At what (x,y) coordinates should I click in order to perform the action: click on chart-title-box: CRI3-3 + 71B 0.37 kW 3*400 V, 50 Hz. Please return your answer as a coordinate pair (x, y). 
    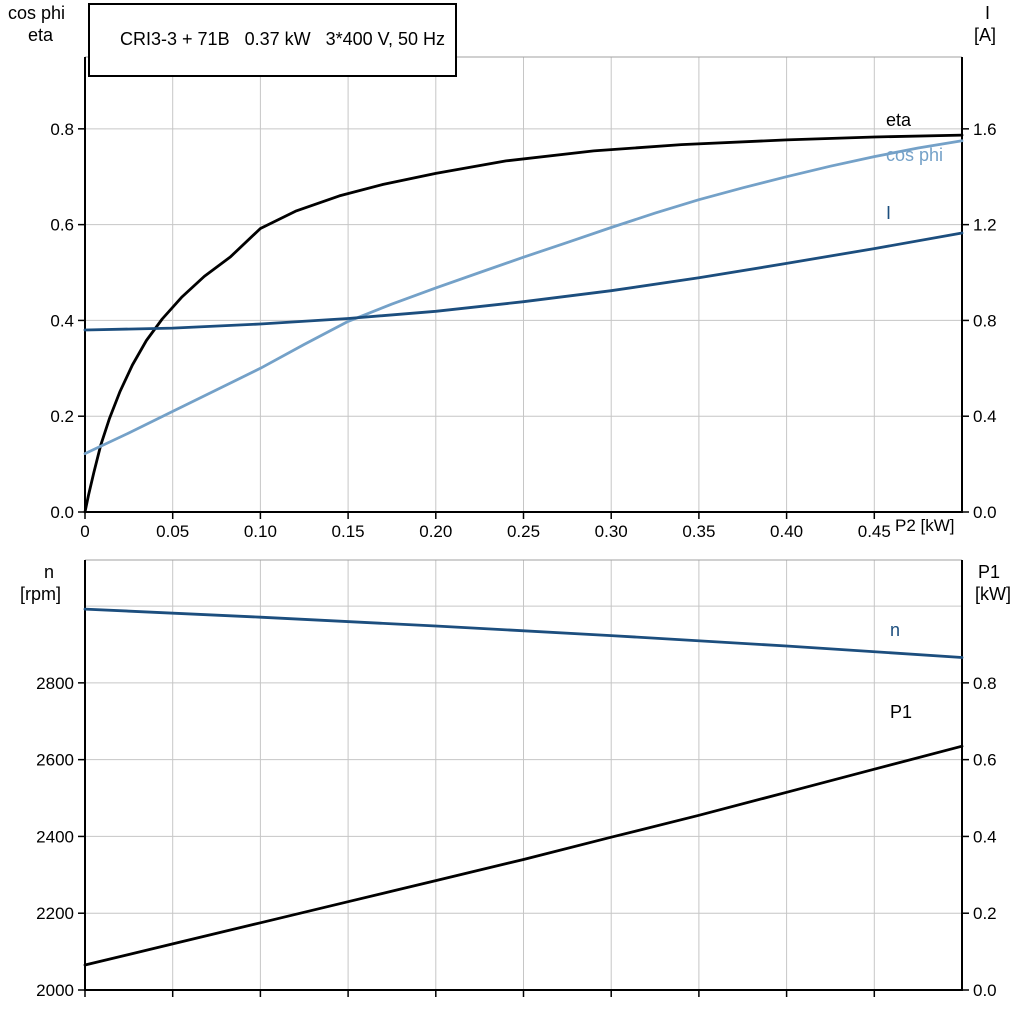
    Looking at the image, I should click on (273, 40).